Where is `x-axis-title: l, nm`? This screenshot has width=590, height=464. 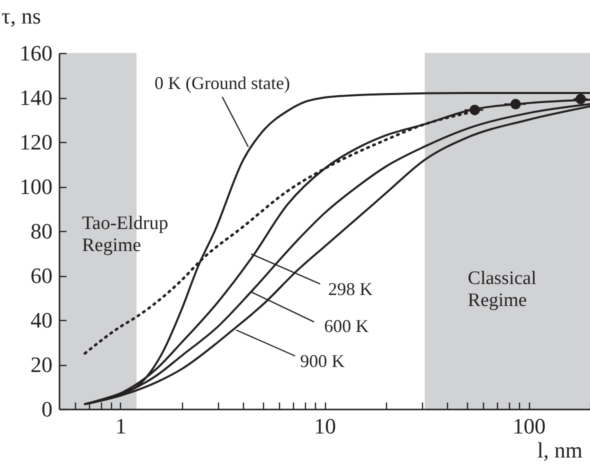
x-axis-title: l, nm is located at coordinates (559, 450).